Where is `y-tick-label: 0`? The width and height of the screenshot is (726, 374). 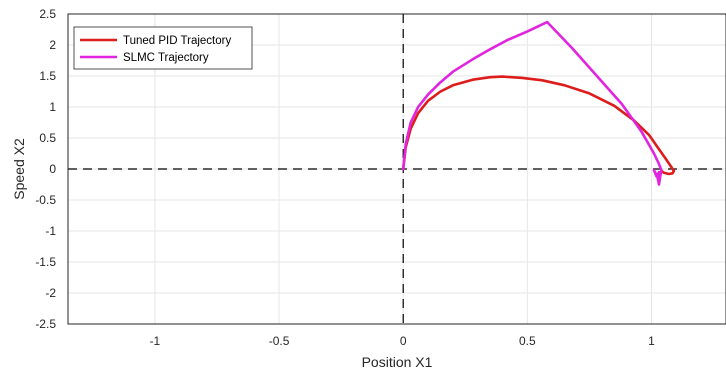
y-tick-label: 0 is located at coordinates (52, 169).